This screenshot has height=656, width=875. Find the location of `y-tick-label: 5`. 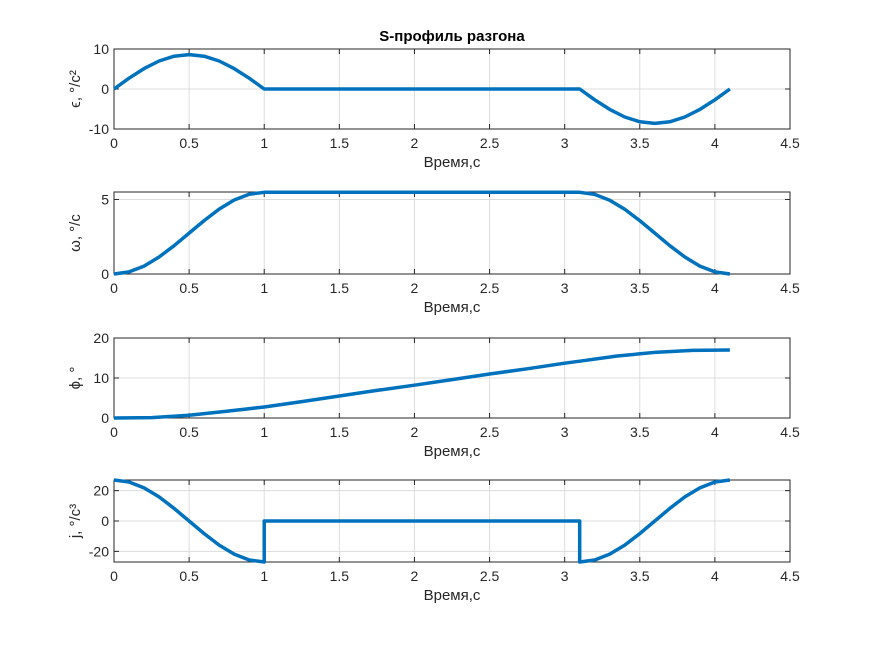

y-tick-label: 5 is located at coordinates (105, 199).